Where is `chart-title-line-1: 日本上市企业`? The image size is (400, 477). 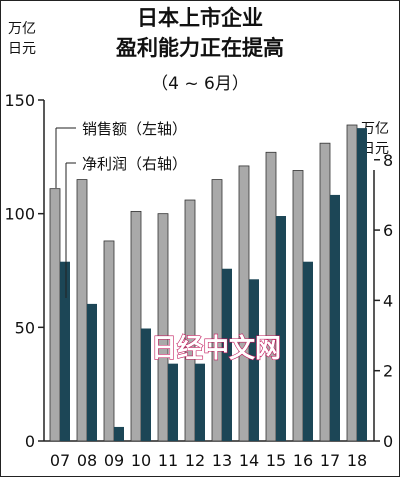
chart-title-line-1: 日本上市企业 is located at coordinates (200, 18).